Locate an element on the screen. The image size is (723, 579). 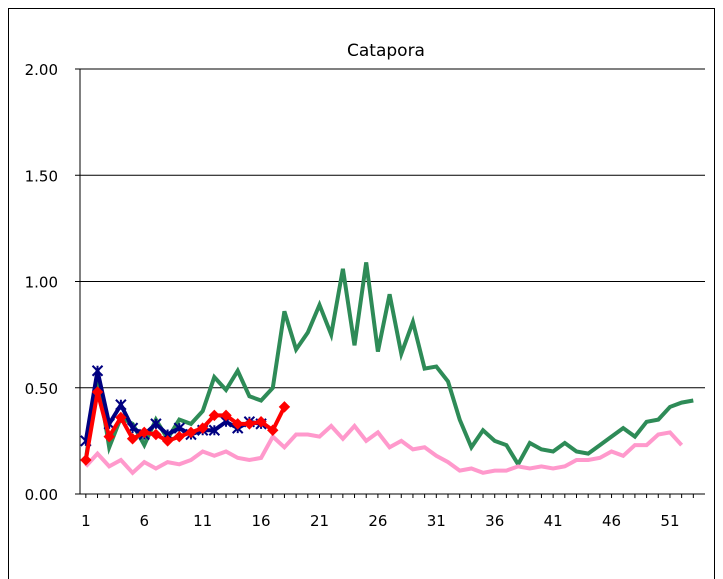
x-tick-label: 21 is located at coordinates (319, 521).